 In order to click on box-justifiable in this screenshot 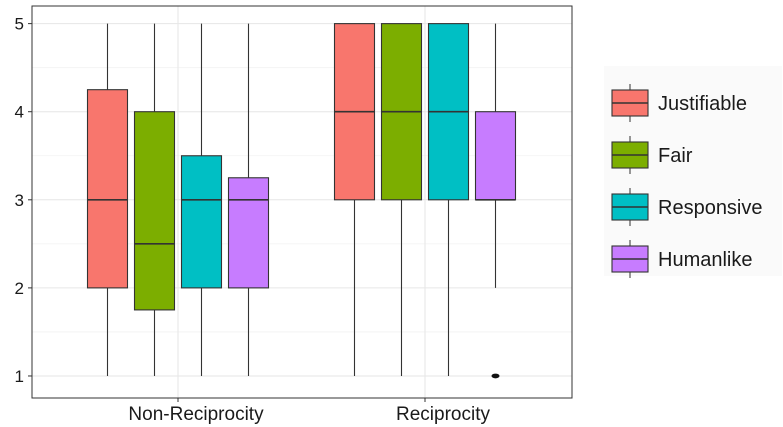, I will do `click(107, 189)`.